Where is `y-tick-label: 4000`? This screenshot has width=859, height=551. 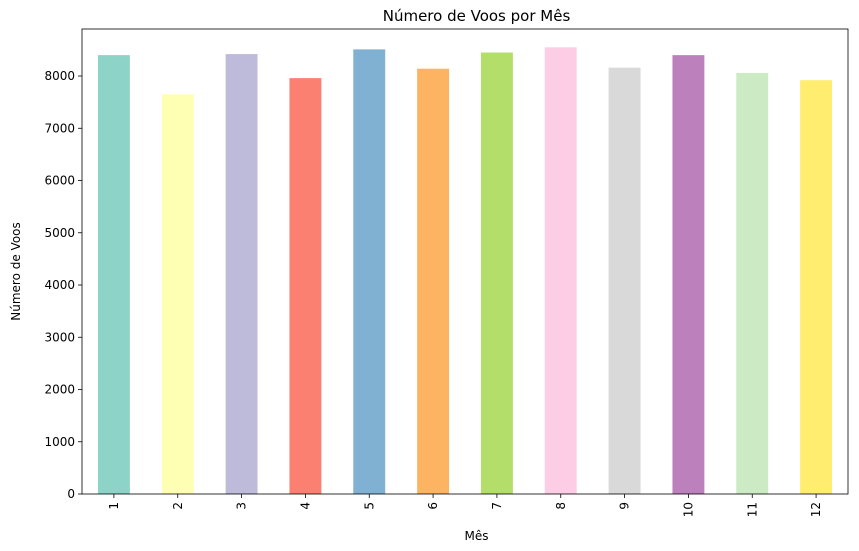
y-tick-label: 4000 is located at coordinates (59, 285).